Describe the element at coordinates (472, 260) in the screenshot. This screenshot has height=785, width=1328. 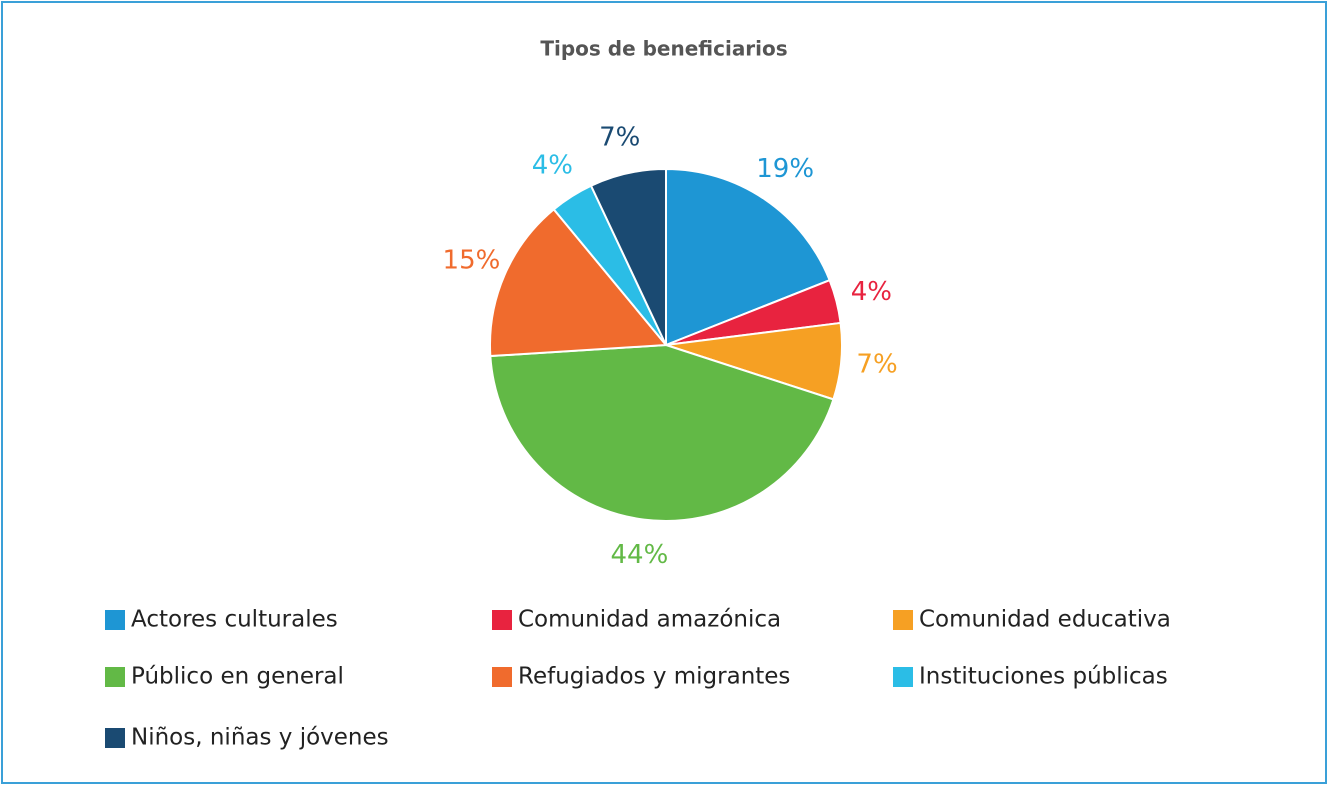
I see `data-label: 15%` at that location.